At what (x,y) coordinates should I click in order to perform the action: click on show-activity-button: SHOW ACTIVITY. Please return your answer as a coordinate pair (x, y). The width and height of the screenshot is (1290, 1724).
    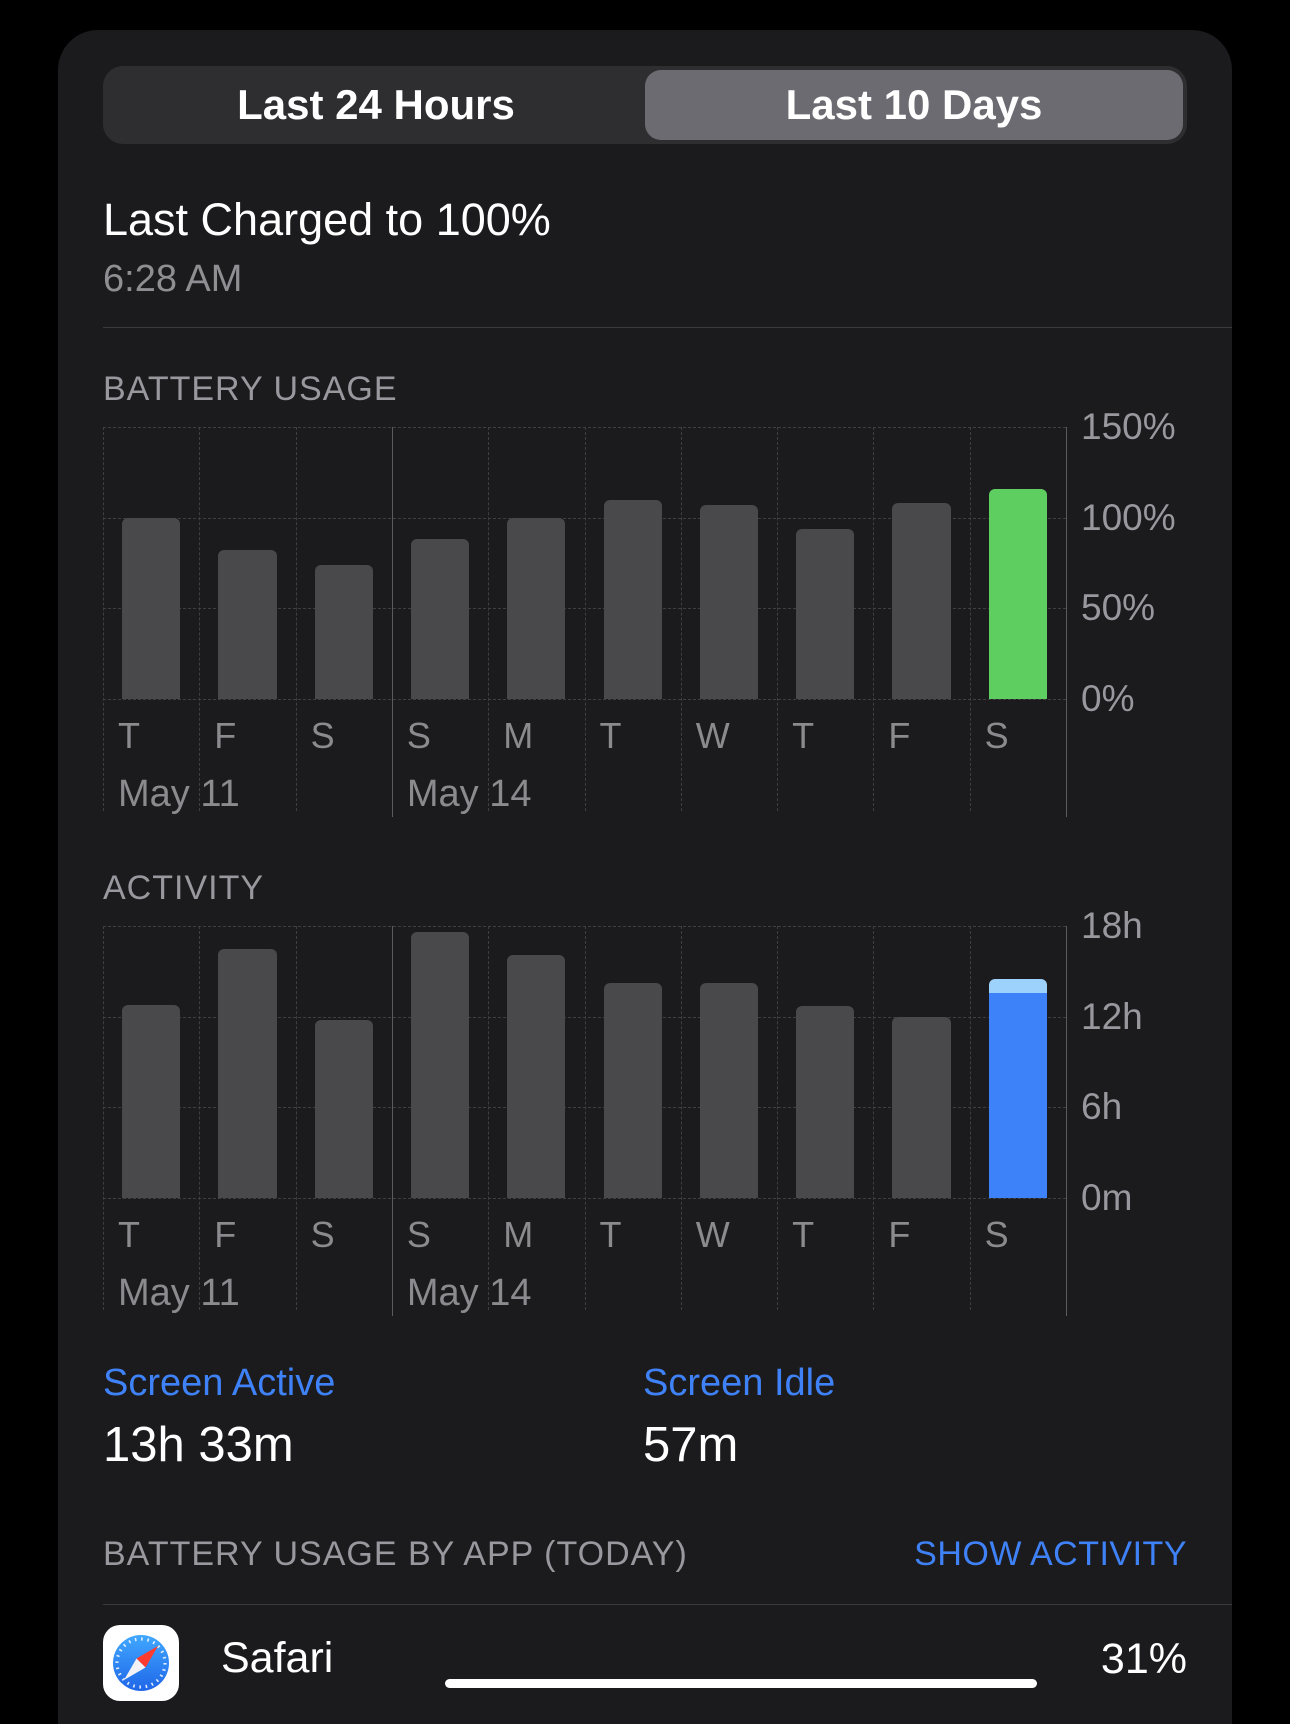
    Looking at the image, I should click on (1050, 1554).